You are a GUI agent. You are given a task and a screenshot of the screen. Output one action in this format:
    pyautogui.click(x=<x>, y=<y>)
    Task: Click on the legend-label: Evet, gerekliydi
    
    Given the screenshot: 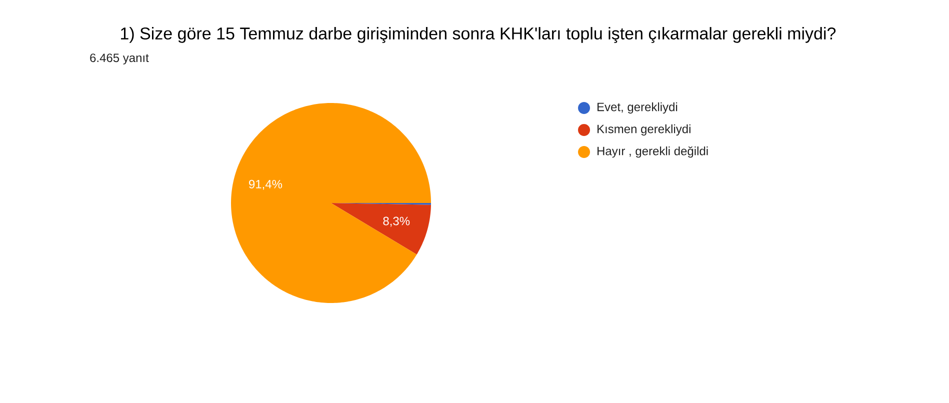 What is the action you would take?
    pyautogui.click(x=638, y=108)
    